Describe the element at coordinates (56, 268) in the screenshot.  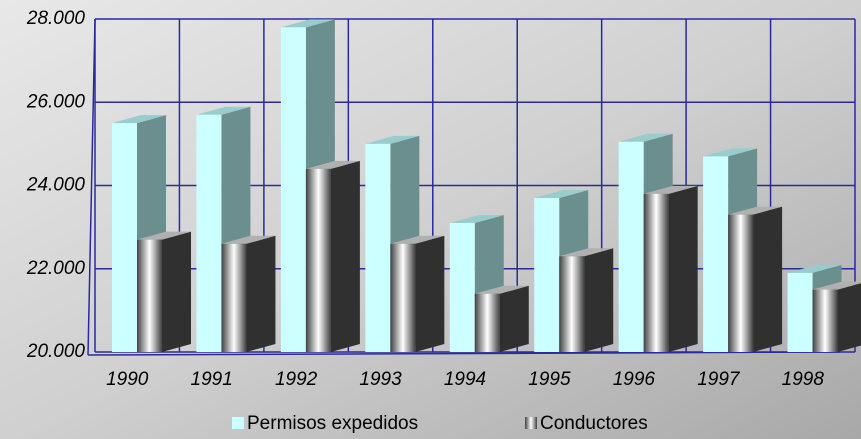
I see `y-tick-label: 22.000` at that location.